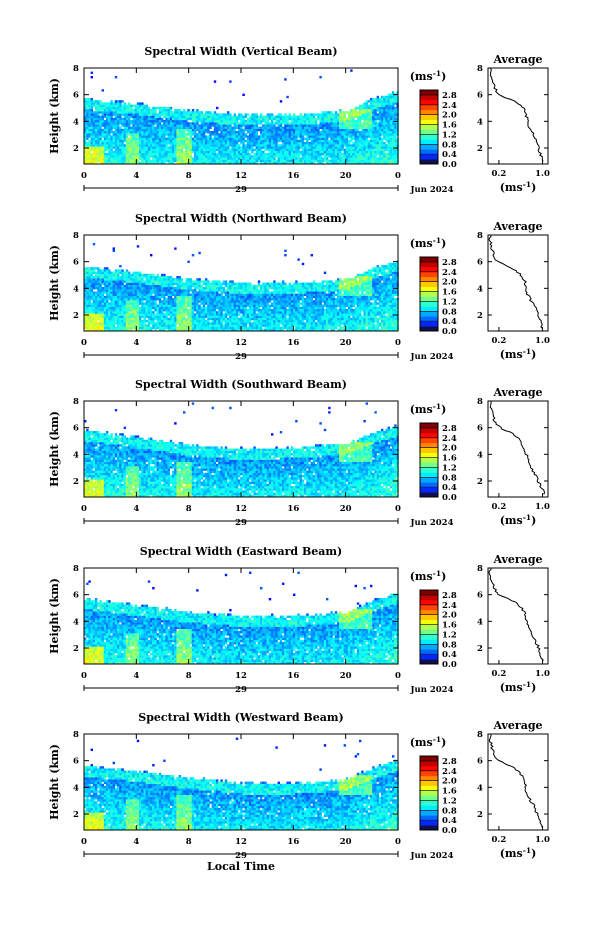 The height and width of the screenshot is (929, 616). What do you see at coordinates (91, 77) in the screenshot?
I see `sparse-echo` at bounding box center [91, 77].